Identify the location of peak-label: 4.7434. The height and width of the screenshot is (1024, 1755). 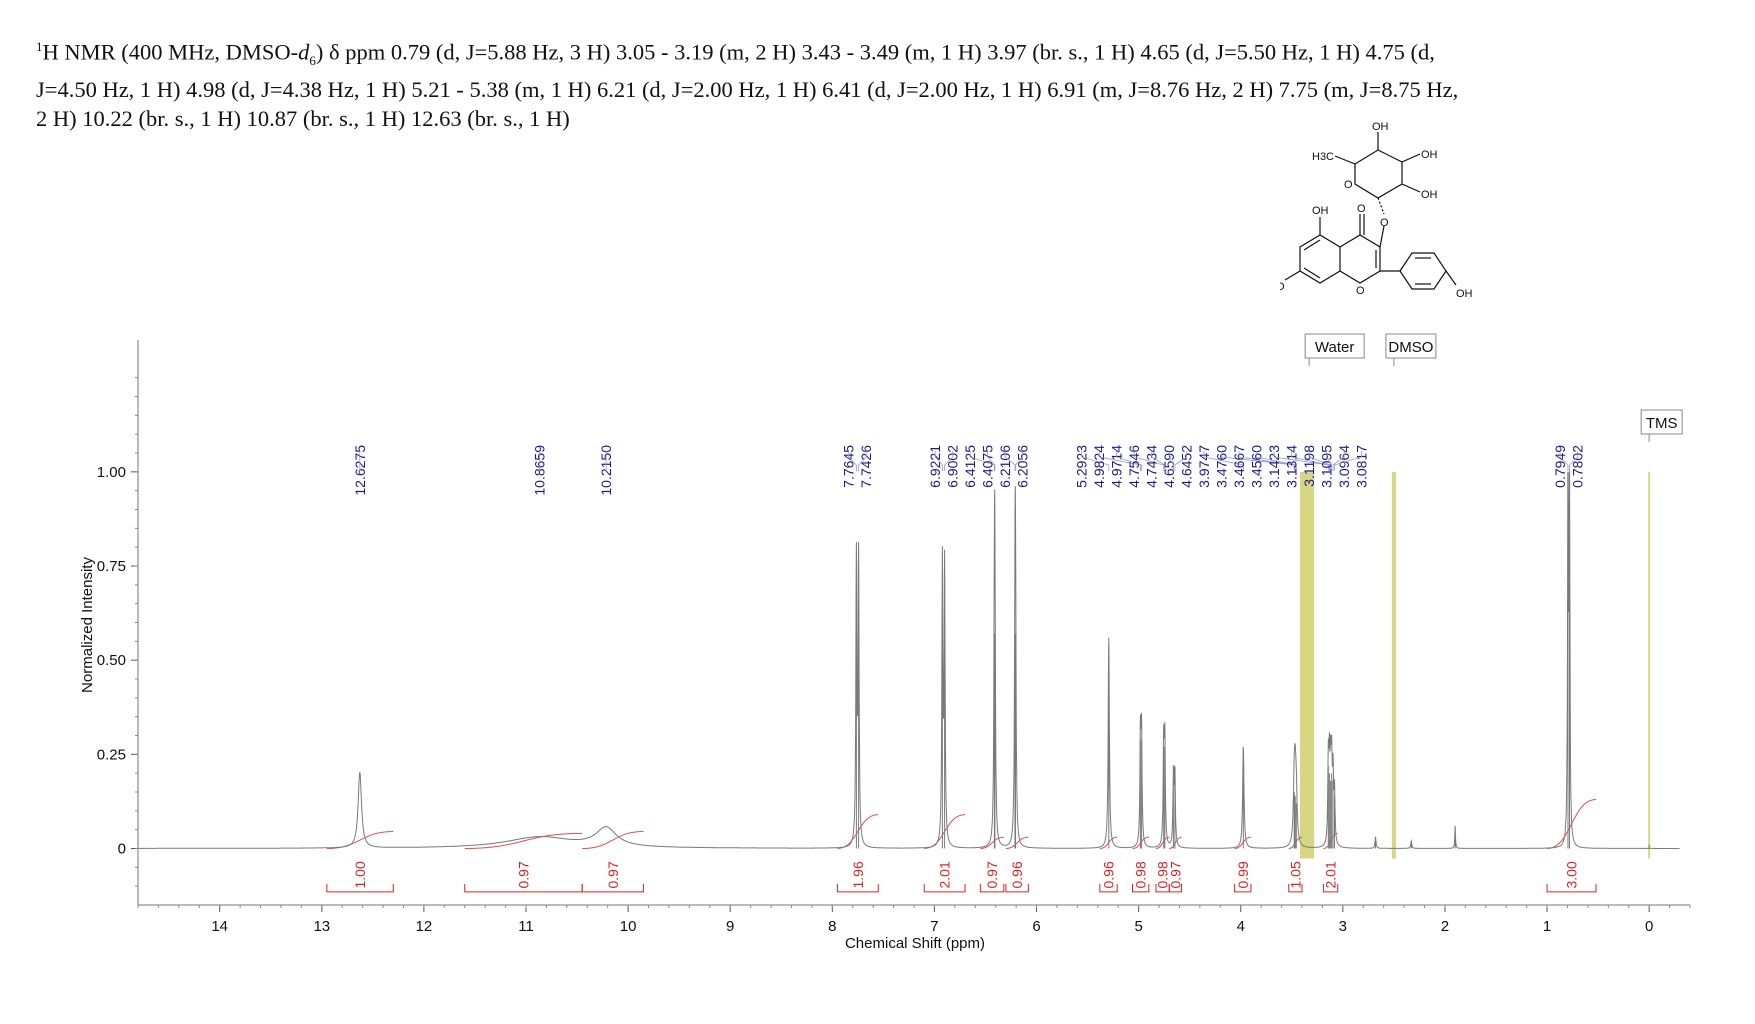
(1152, 466).